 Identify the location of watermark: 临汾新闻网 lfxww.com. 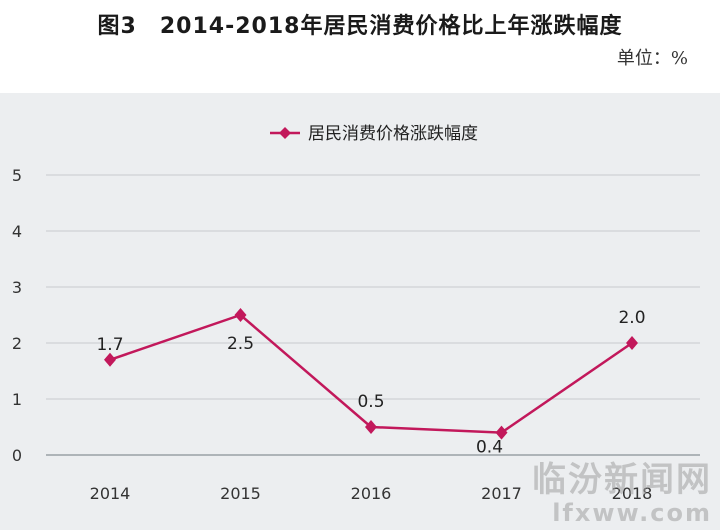
(622, 494).